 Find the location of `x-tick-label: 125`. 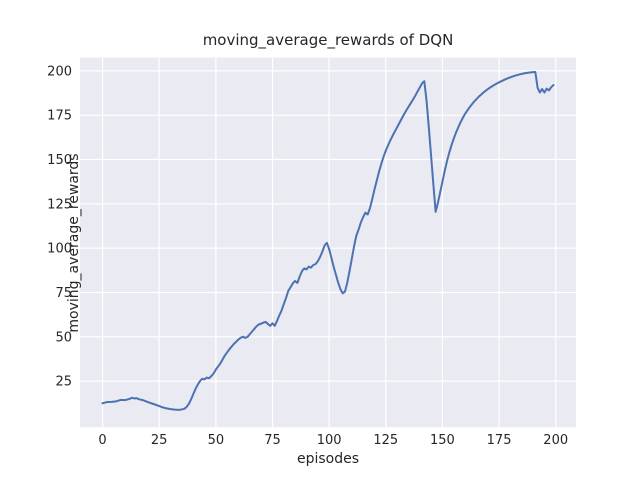

x-tick-label: 125 is located at coordinates (385, 440).